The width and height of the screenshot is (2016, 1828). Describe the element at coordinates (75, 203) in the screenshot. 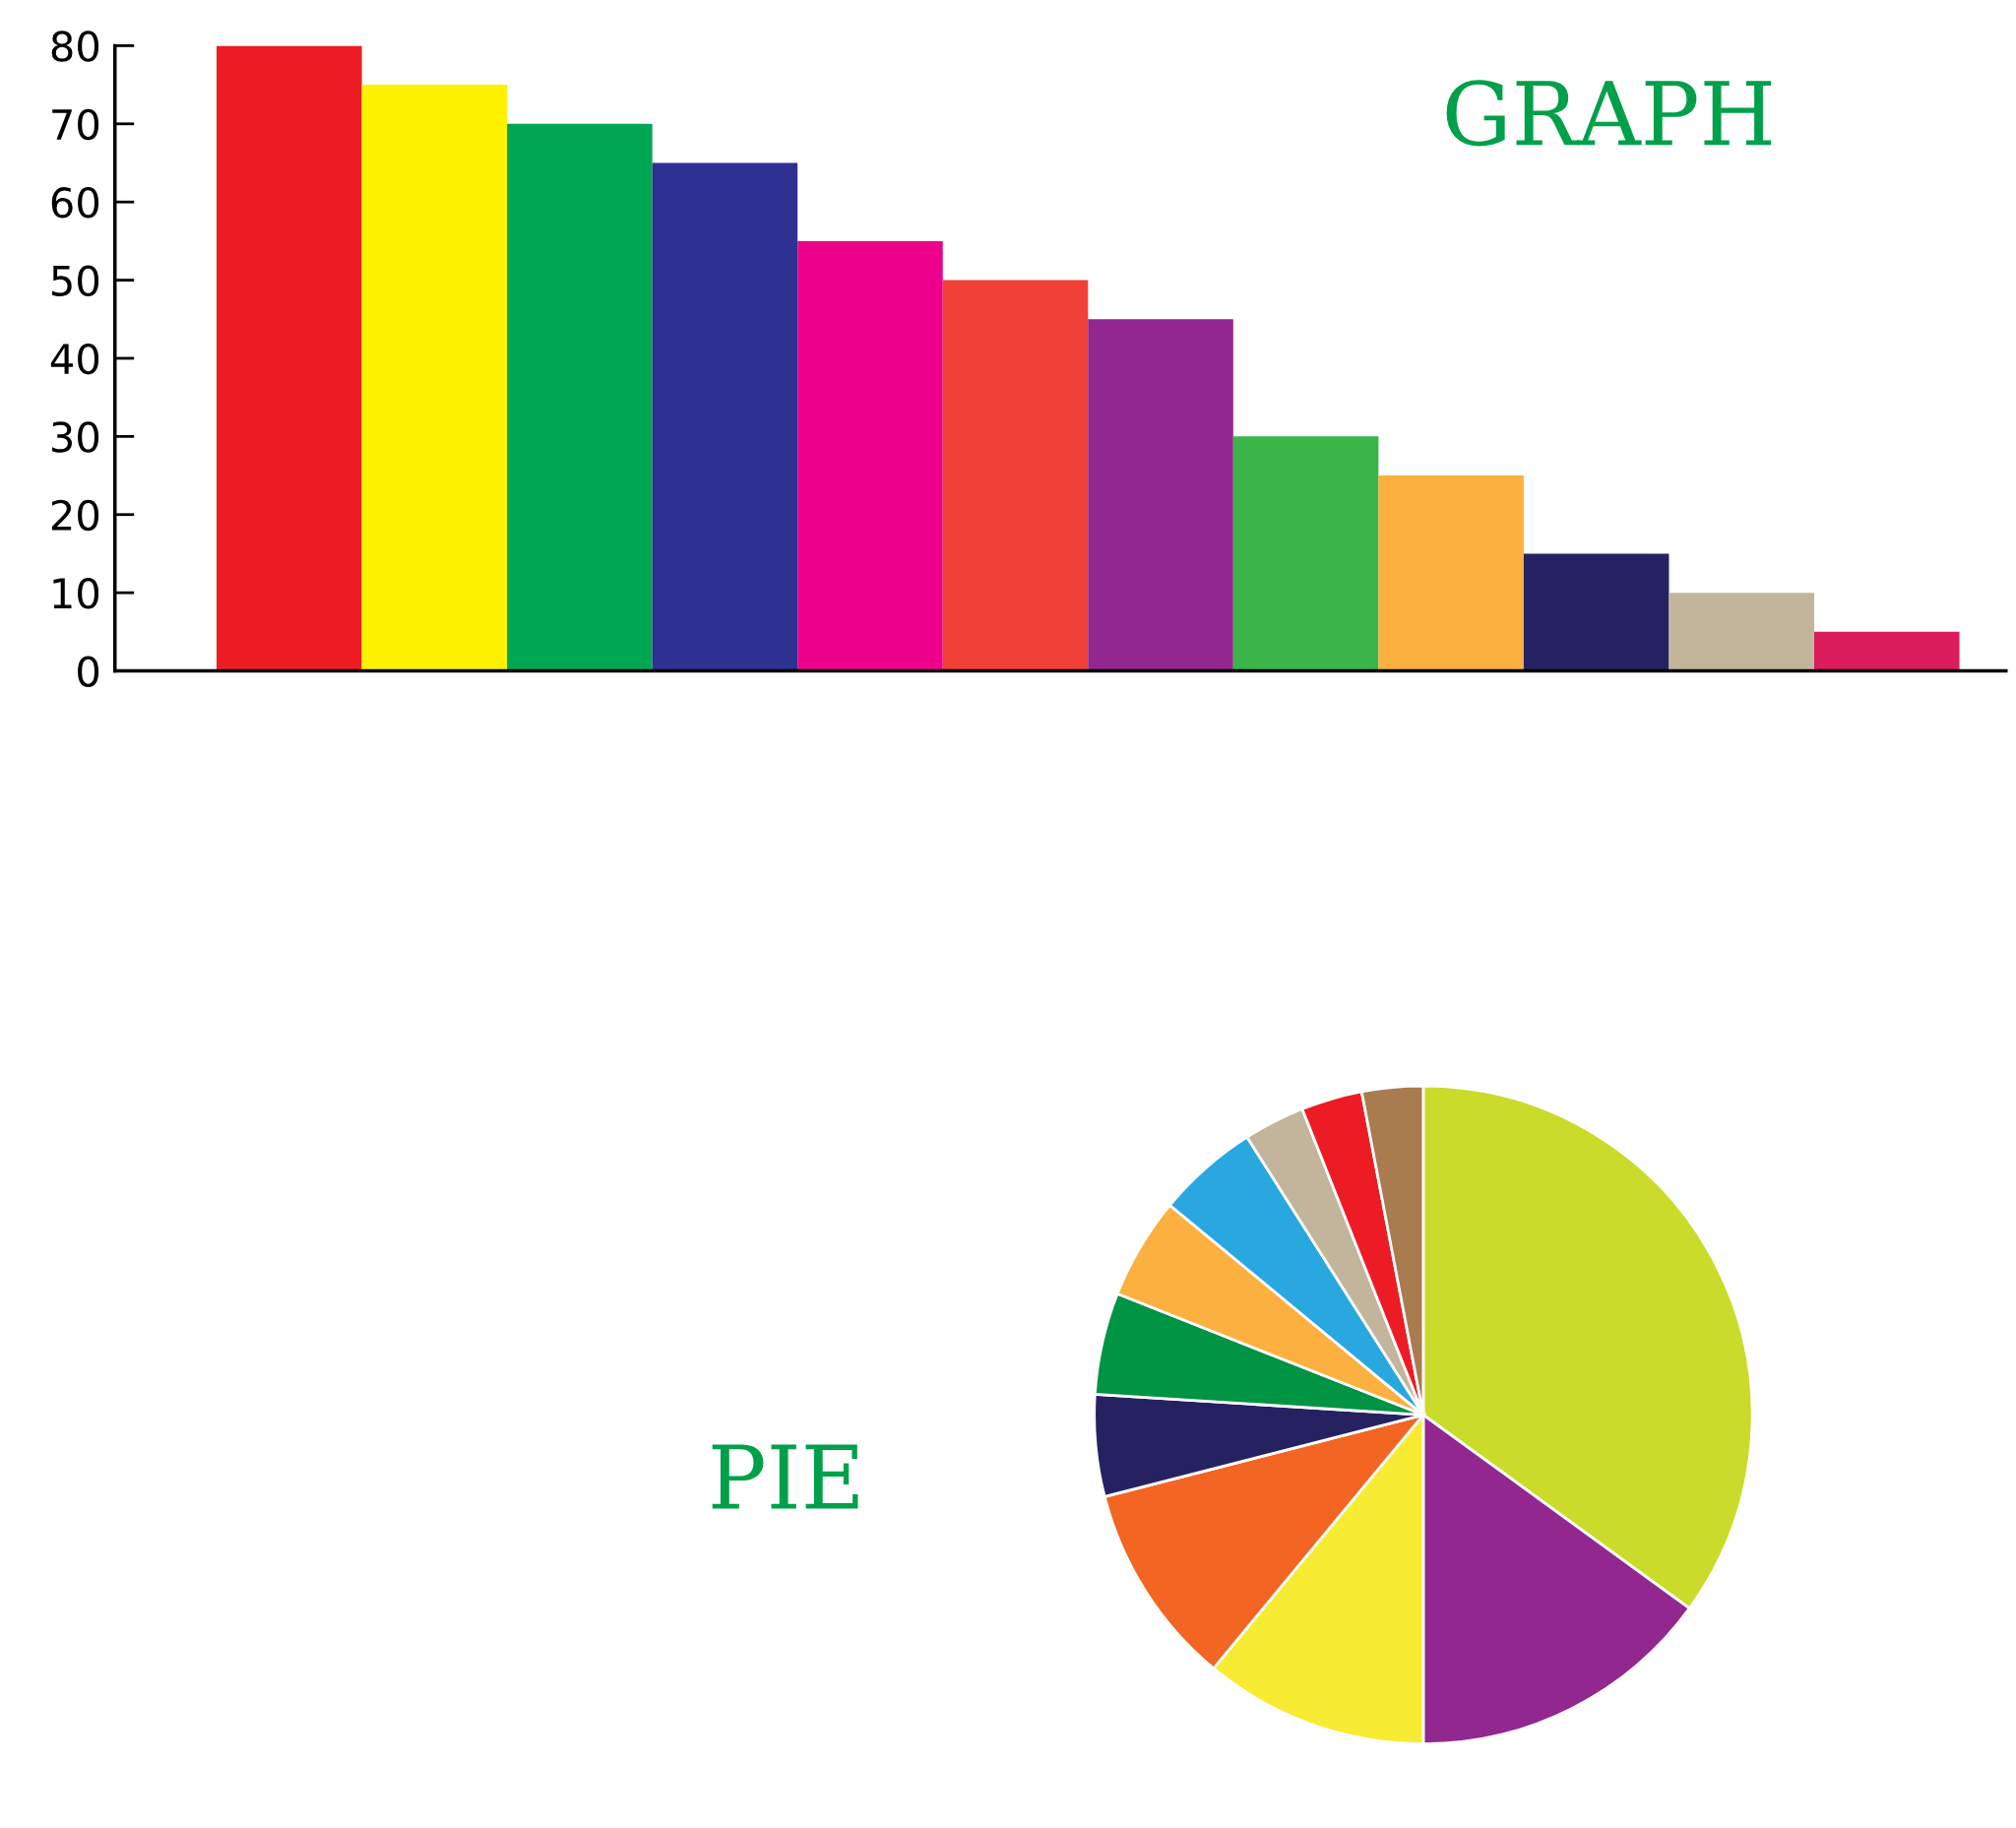

I see `y-tick-label: 60` at that location.